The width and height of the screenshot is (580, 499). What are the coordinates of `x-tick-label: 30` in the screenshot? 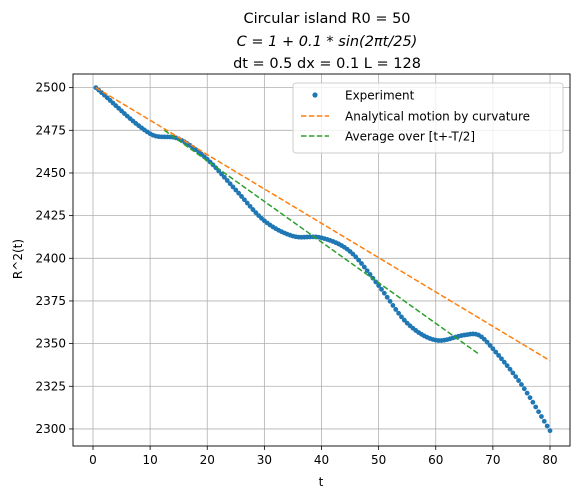 It's located at (264, 460).